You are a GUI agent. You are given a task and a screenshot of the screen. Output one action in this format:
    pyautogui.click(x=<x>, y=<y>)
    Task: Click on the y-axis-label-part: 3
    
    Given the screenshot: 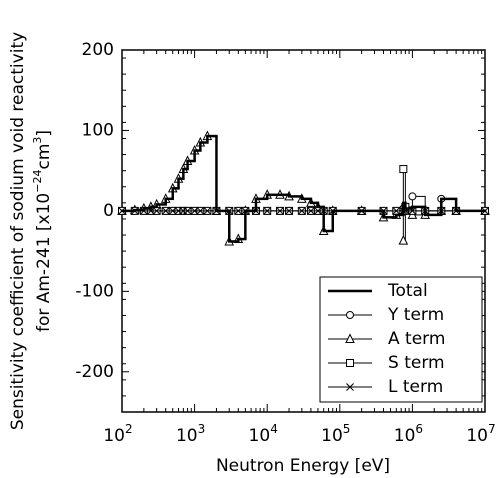 What is the action you would take?
    pyautogui.click(x=37, y=140)
    